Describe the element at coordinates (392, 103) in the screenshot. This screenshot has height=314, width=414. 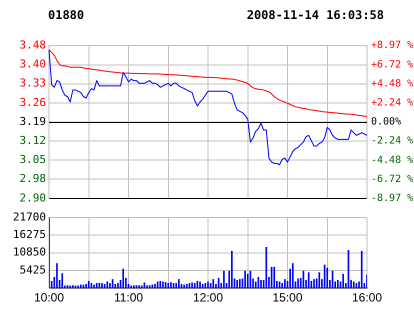
I see `y2-tick-label: +2.24 %` at that location.